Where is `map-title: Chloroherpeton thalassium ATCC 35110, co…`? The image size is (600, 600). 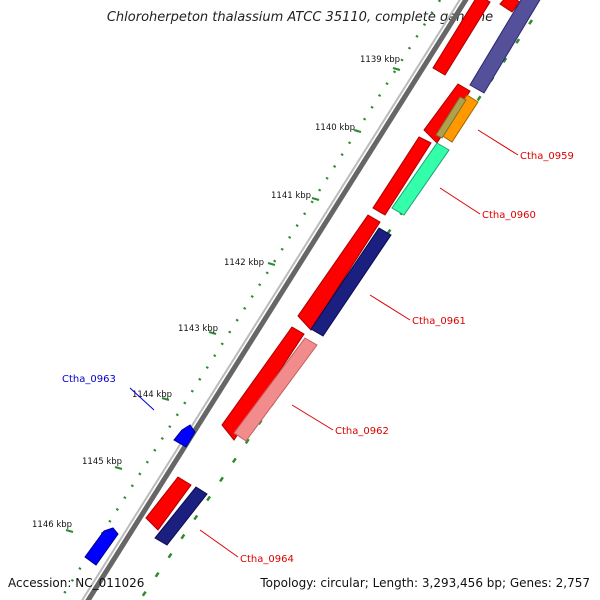 map-title: Chloroherpeton thalassium ATCC 35110, co… is located at coordinates (300, 17).